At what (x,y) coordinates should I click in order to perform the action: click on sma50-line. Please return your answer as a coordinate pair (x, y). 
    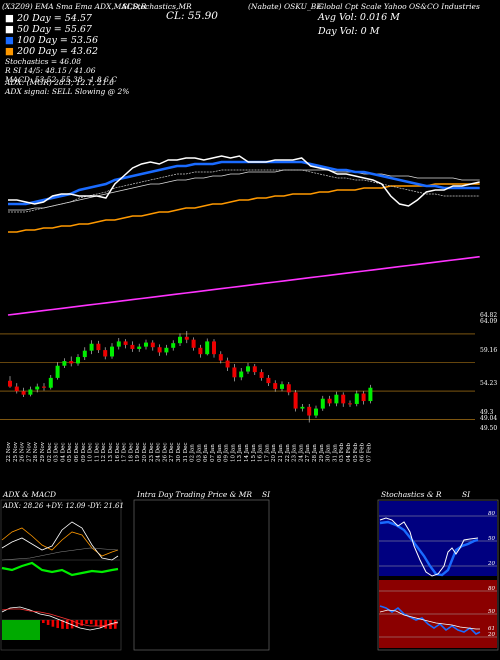
    Looking at the image, I should click on (244, 183).